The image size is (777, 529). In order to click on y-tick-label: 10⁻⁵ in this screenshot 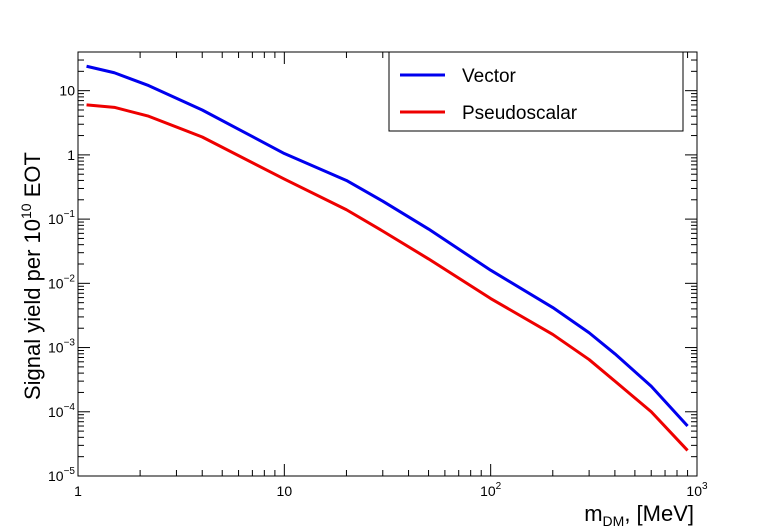, I will do `click(61, 475)`.